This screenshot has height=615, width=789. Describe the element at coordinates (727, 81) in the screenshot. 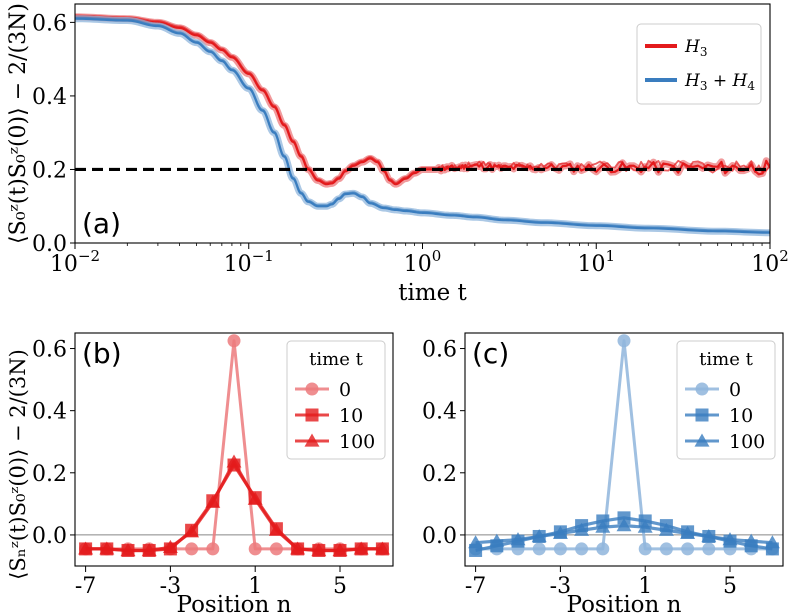

I see `legend-rest-a-1: + H` at that location.